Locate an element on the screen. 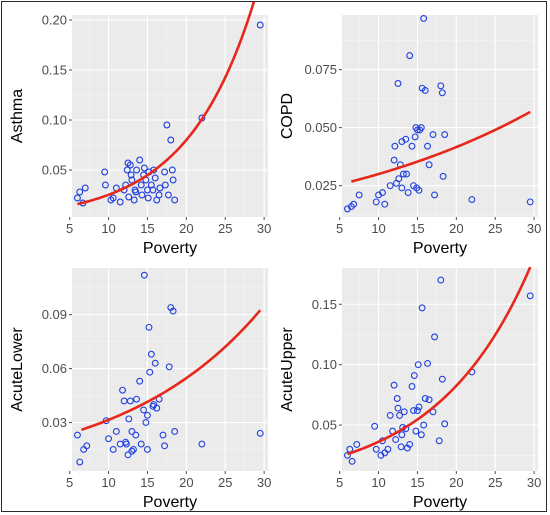  acutelower-x-axis-title: Poverty is located at coordinates (170, 502).